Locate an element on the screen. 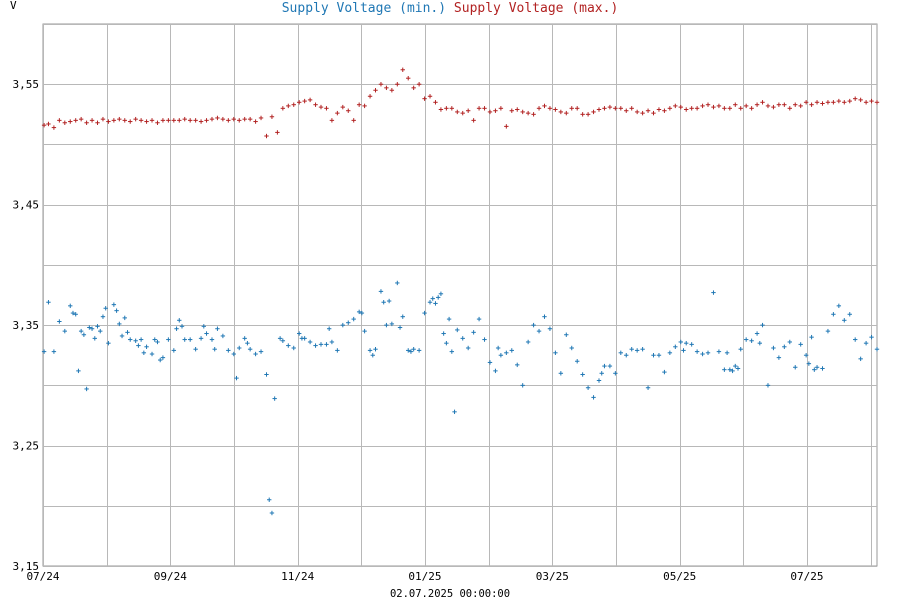  y-tick-label: 3,15 is located at coordinates (26, 566).